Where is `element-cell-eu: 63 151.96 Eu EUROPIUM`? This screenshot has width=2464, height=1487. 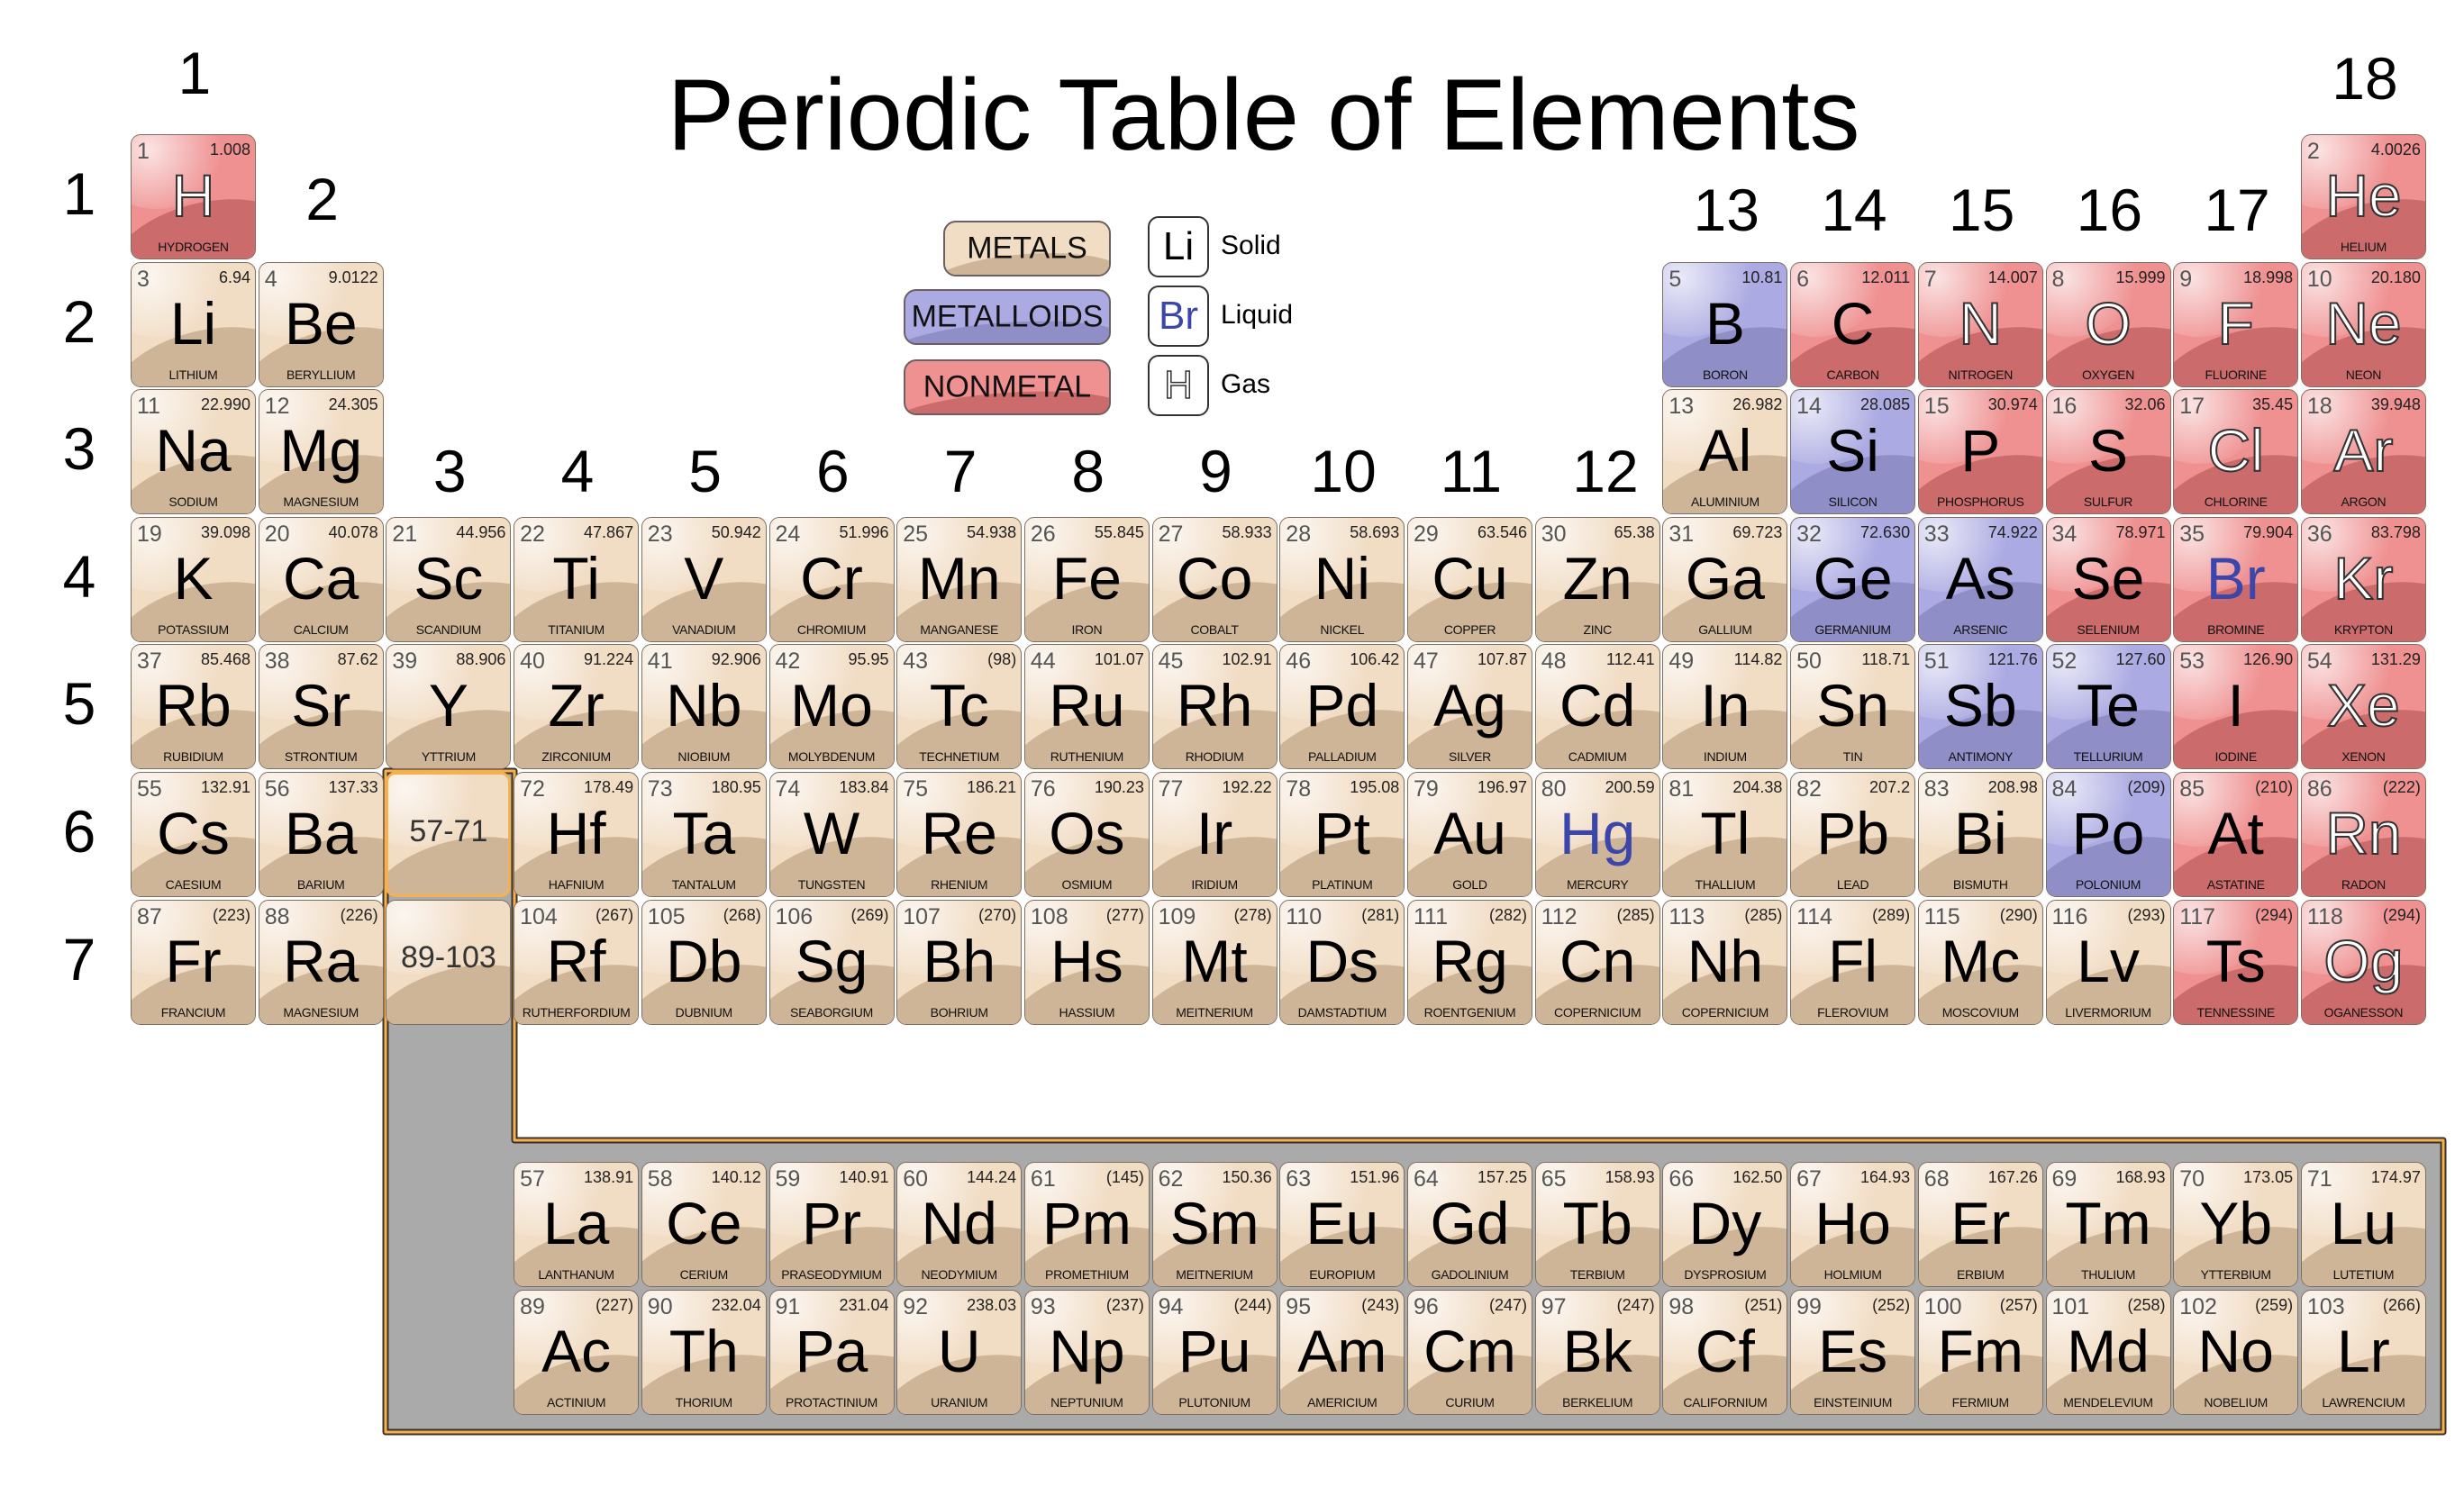
element-cell-eu: 63 151.96 Eu EUROPIUM is located at coordinates (1342, 1225).